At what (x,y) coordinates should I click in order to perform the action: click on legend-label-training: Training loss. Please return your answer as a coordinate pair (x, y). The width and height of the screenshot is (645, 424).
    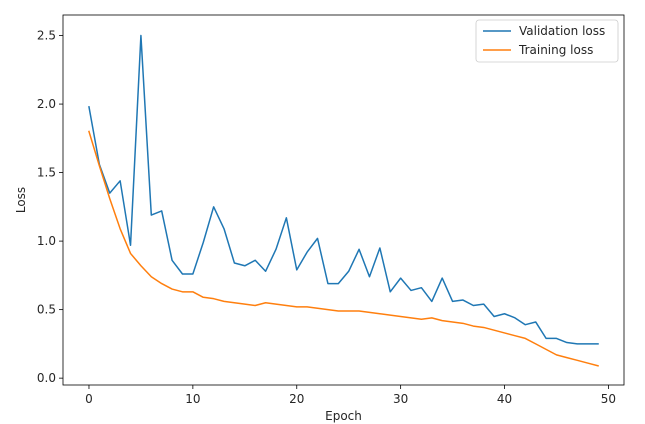
    Looking at the image, I should click on (555, 50).